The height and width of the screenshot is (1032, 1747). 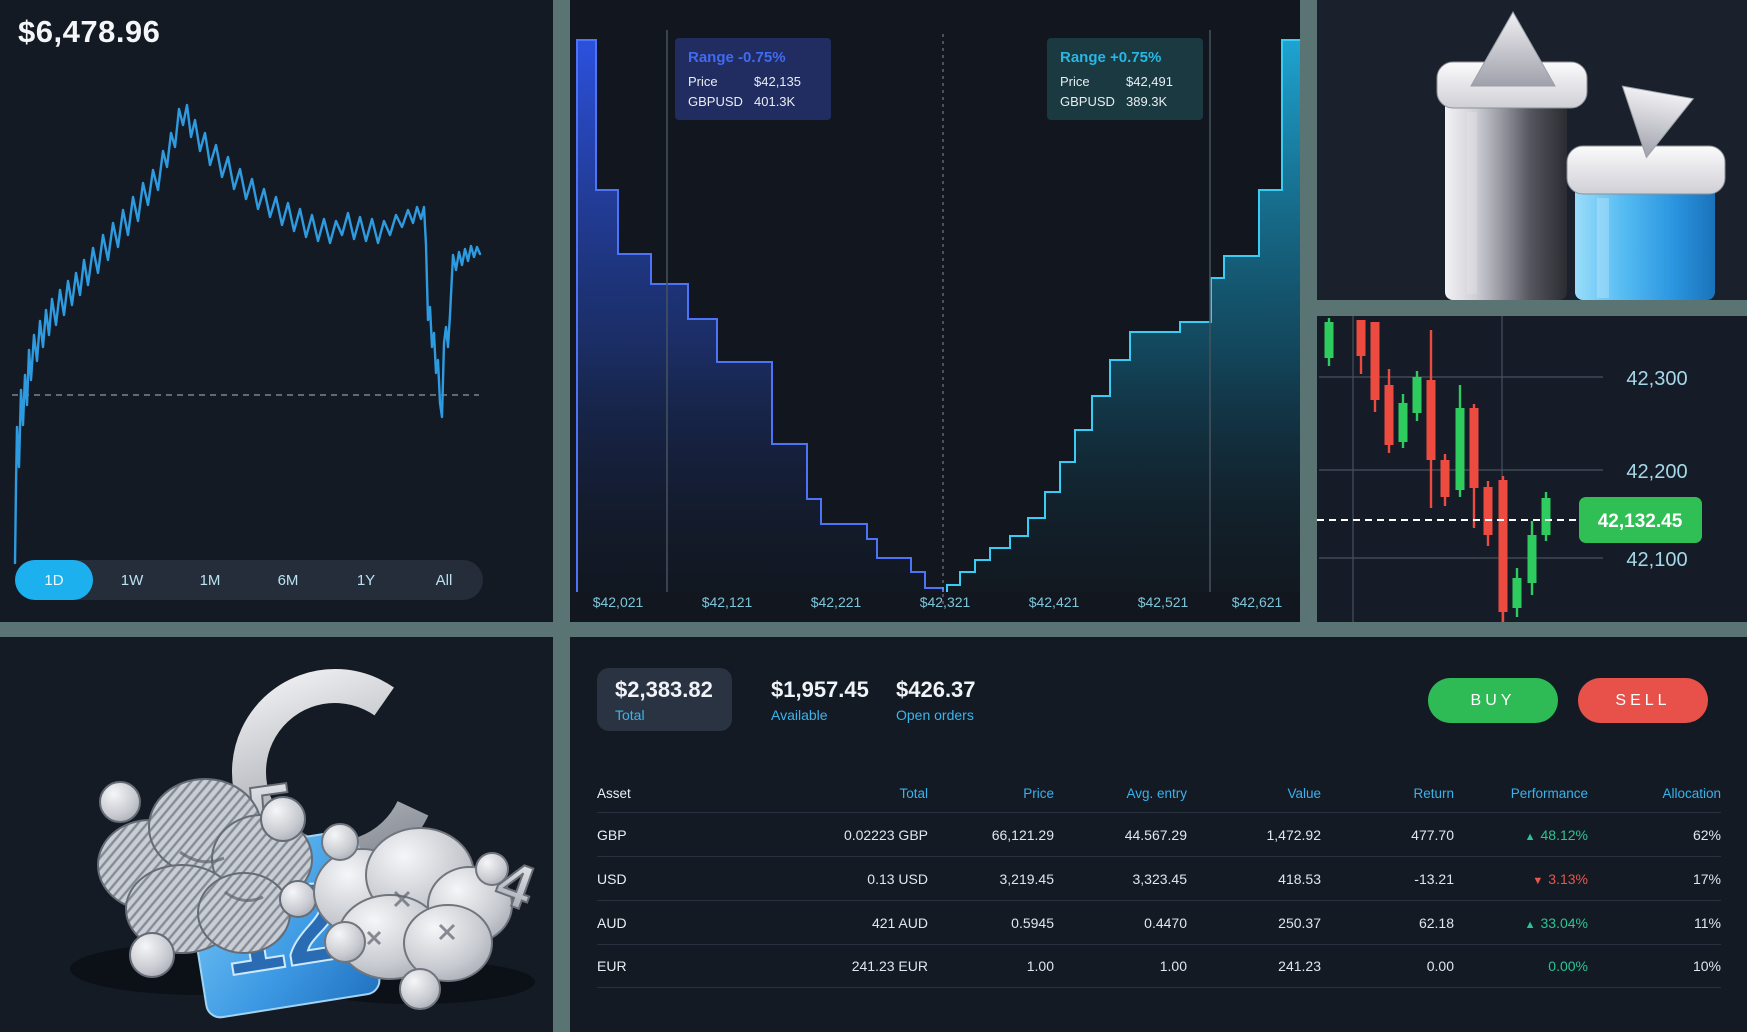 I want to click on cell-total: 0.02223 GBP, so click(x=885, y=834).